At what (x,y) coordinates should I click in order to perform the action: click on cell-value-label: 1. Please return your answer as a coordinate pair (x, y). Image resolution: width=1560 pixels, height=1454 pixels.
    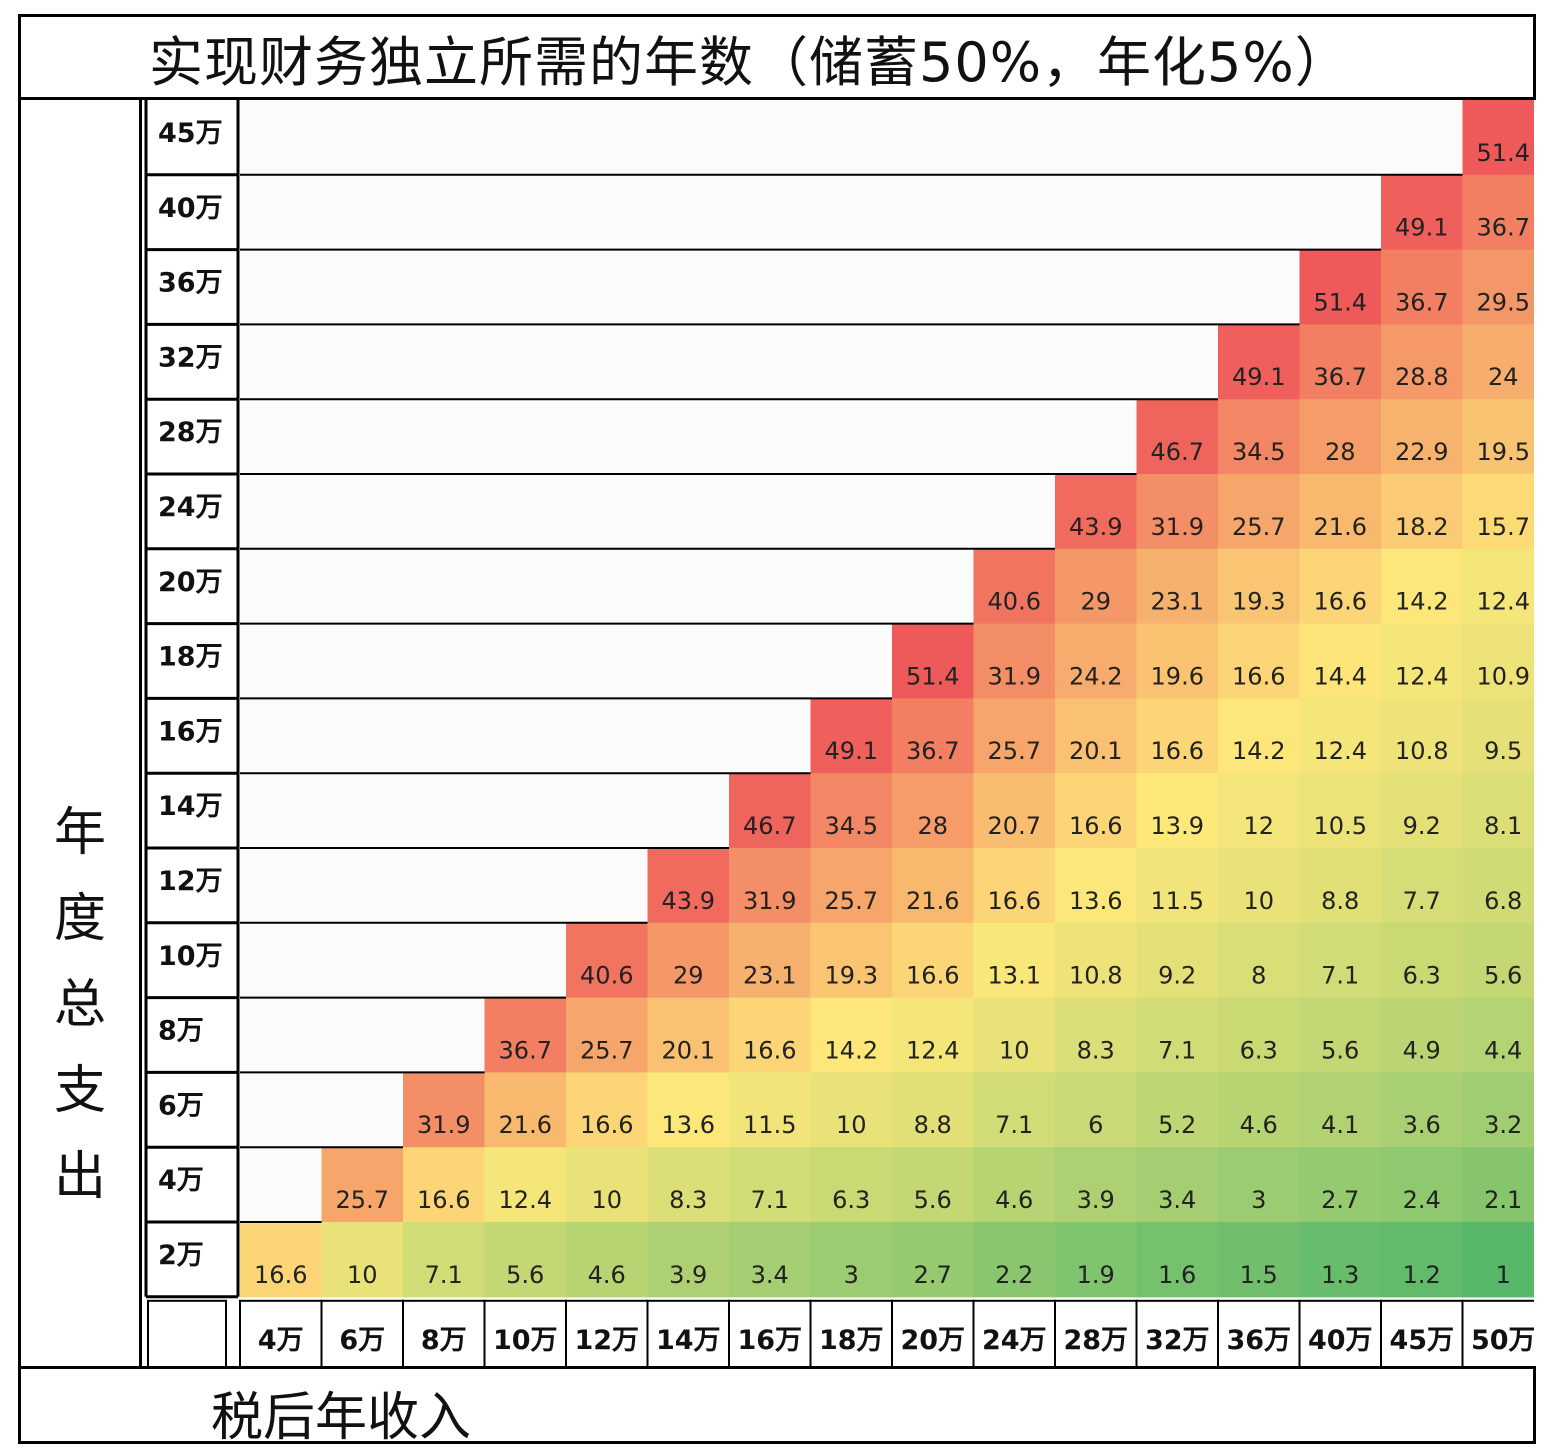
    Looking at the image, I should click on (1503, 1275).